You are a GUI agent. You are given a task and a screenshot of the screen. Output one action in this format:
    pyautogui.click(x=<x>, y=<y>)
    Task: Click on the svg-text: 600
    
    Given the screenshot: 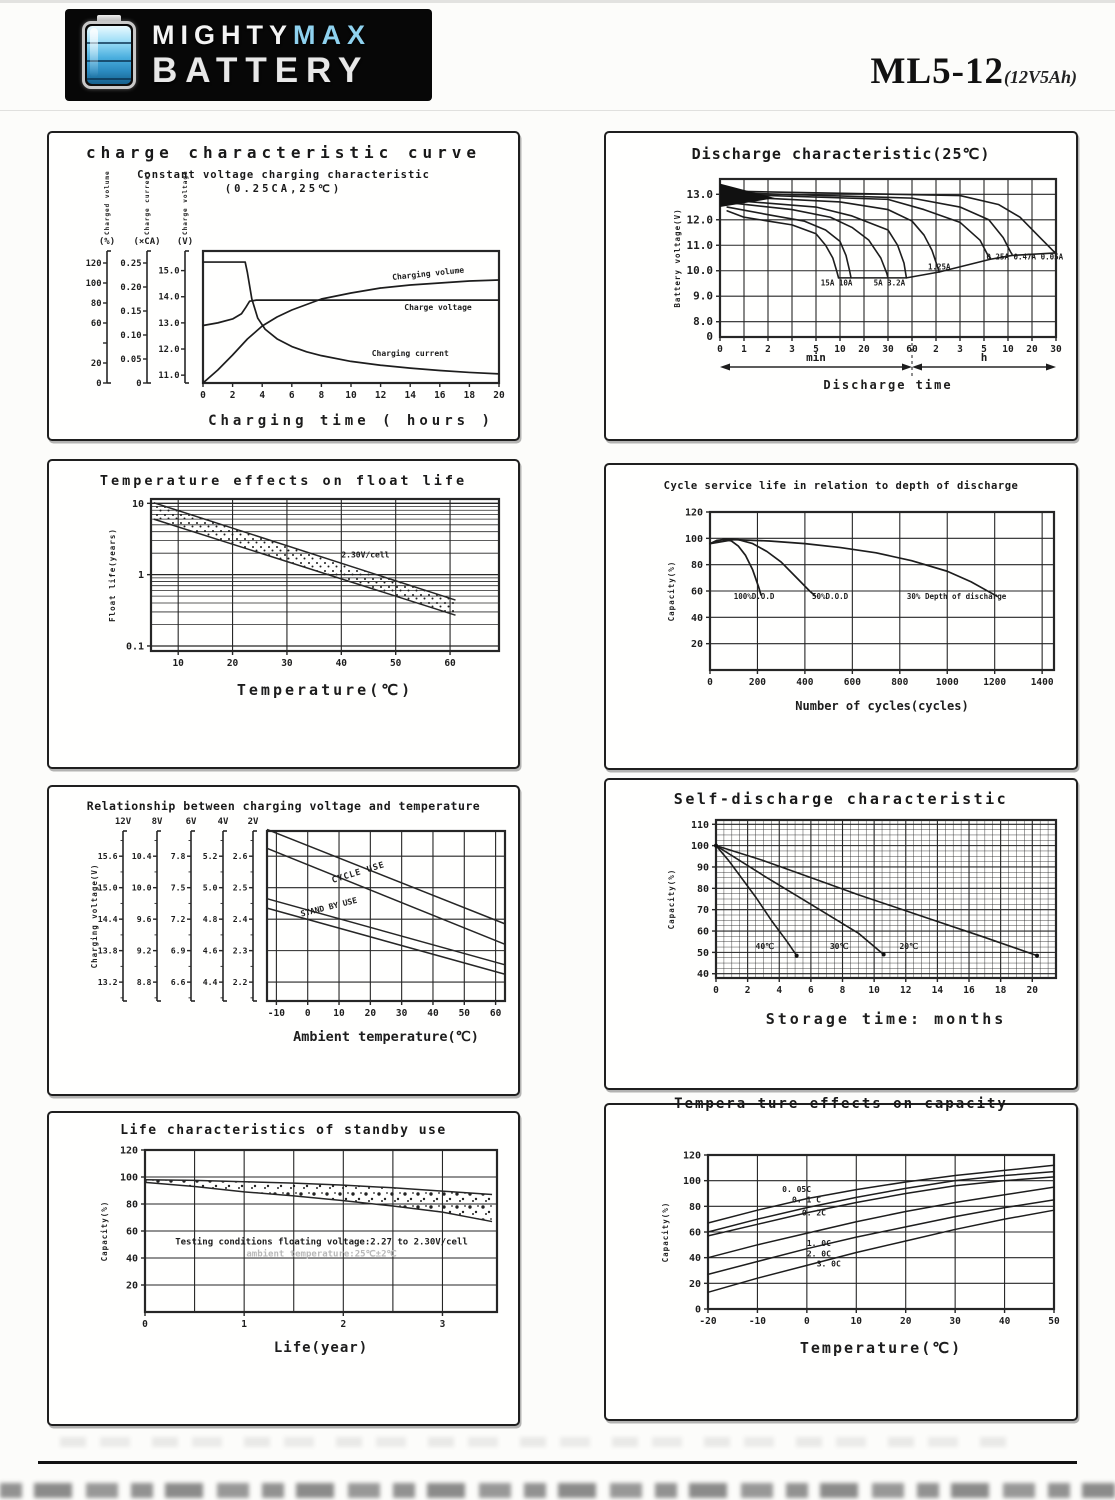 What is the action you would take?
    pyautogui.click(x=852, y=682)
    